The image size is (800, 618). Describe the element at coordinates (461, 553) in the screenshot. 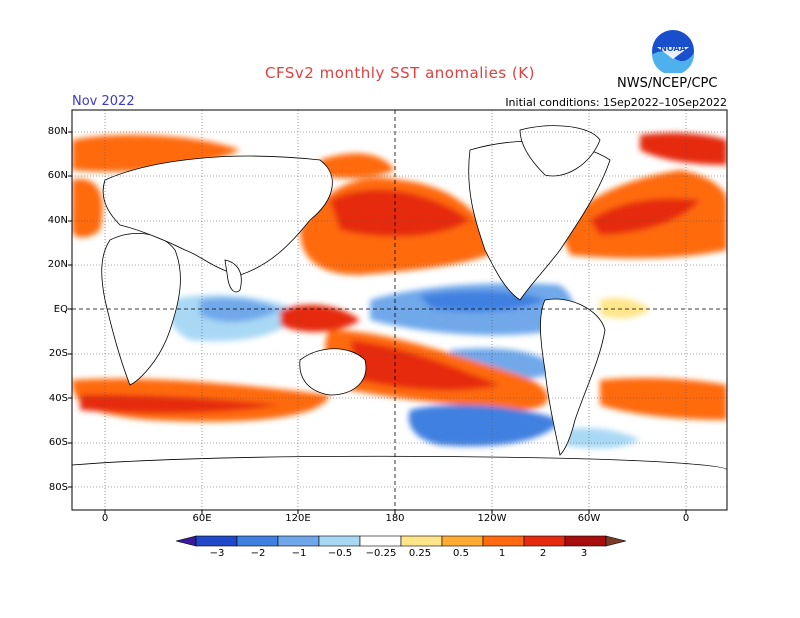

I see `colorbar-tick: 0.5` at that location.